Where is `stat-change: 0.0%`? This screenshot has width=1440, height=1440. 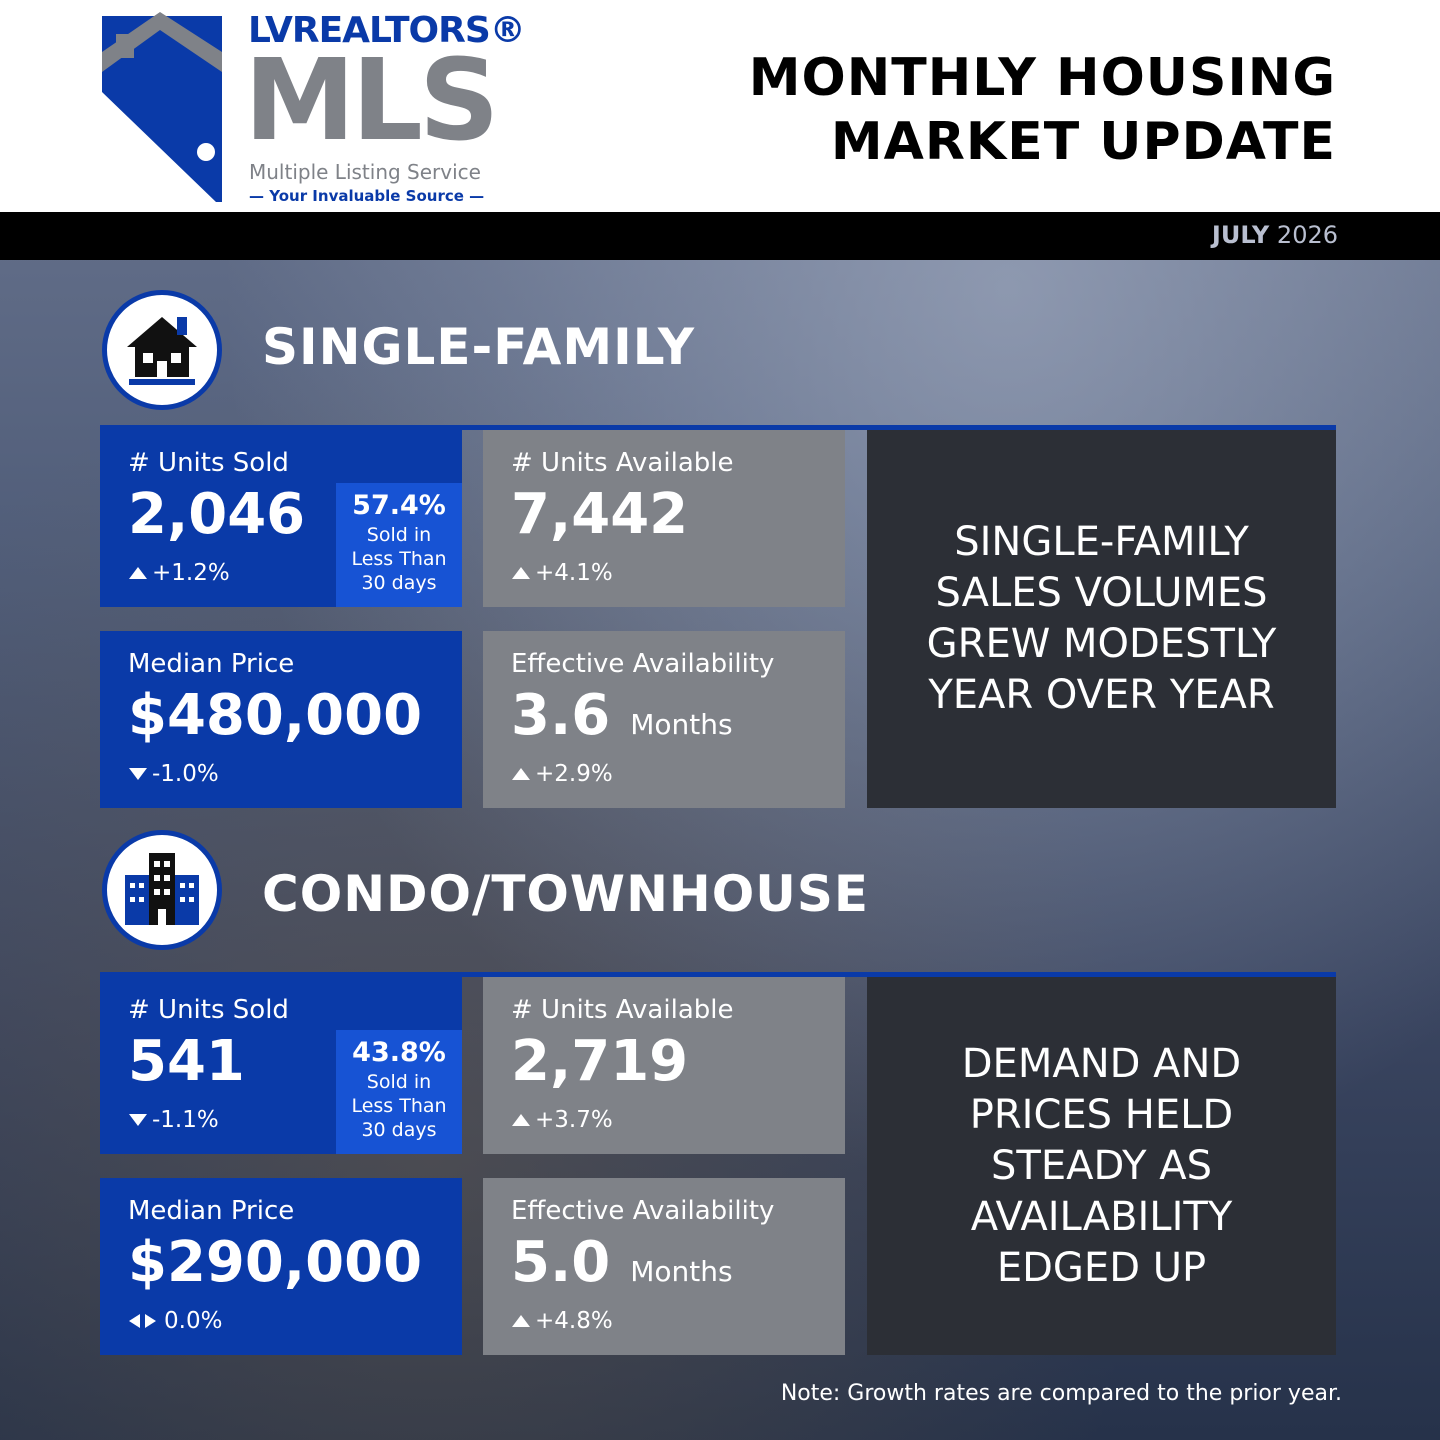
stat-change: 0.0% is located at coordinates (175, 1321).